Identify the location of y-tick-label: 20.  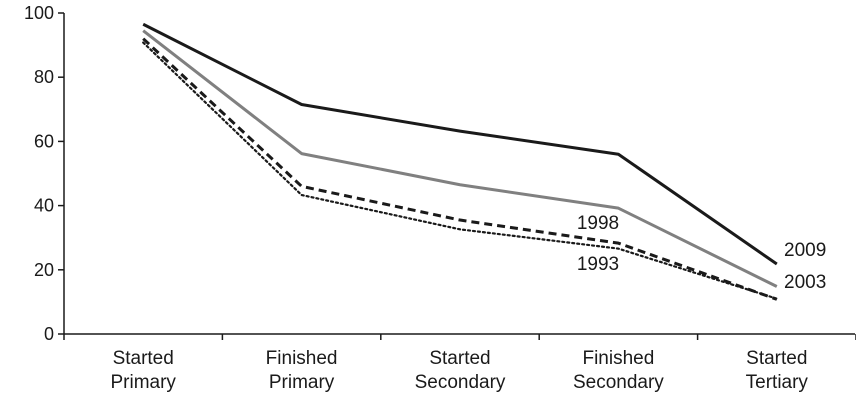
(44, 270).